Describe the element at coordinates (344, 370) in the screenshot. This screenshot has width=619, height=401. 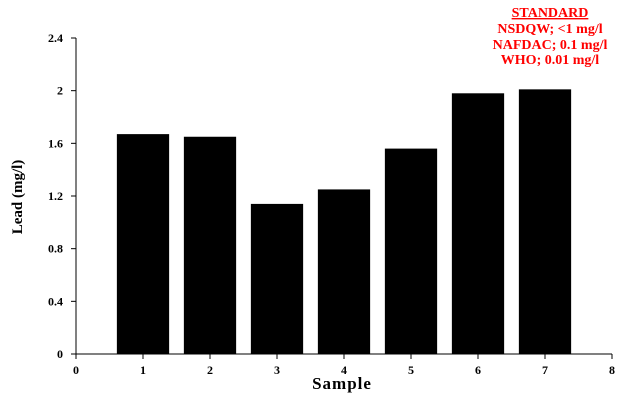
I see `x-tick-label: 4` at that location.